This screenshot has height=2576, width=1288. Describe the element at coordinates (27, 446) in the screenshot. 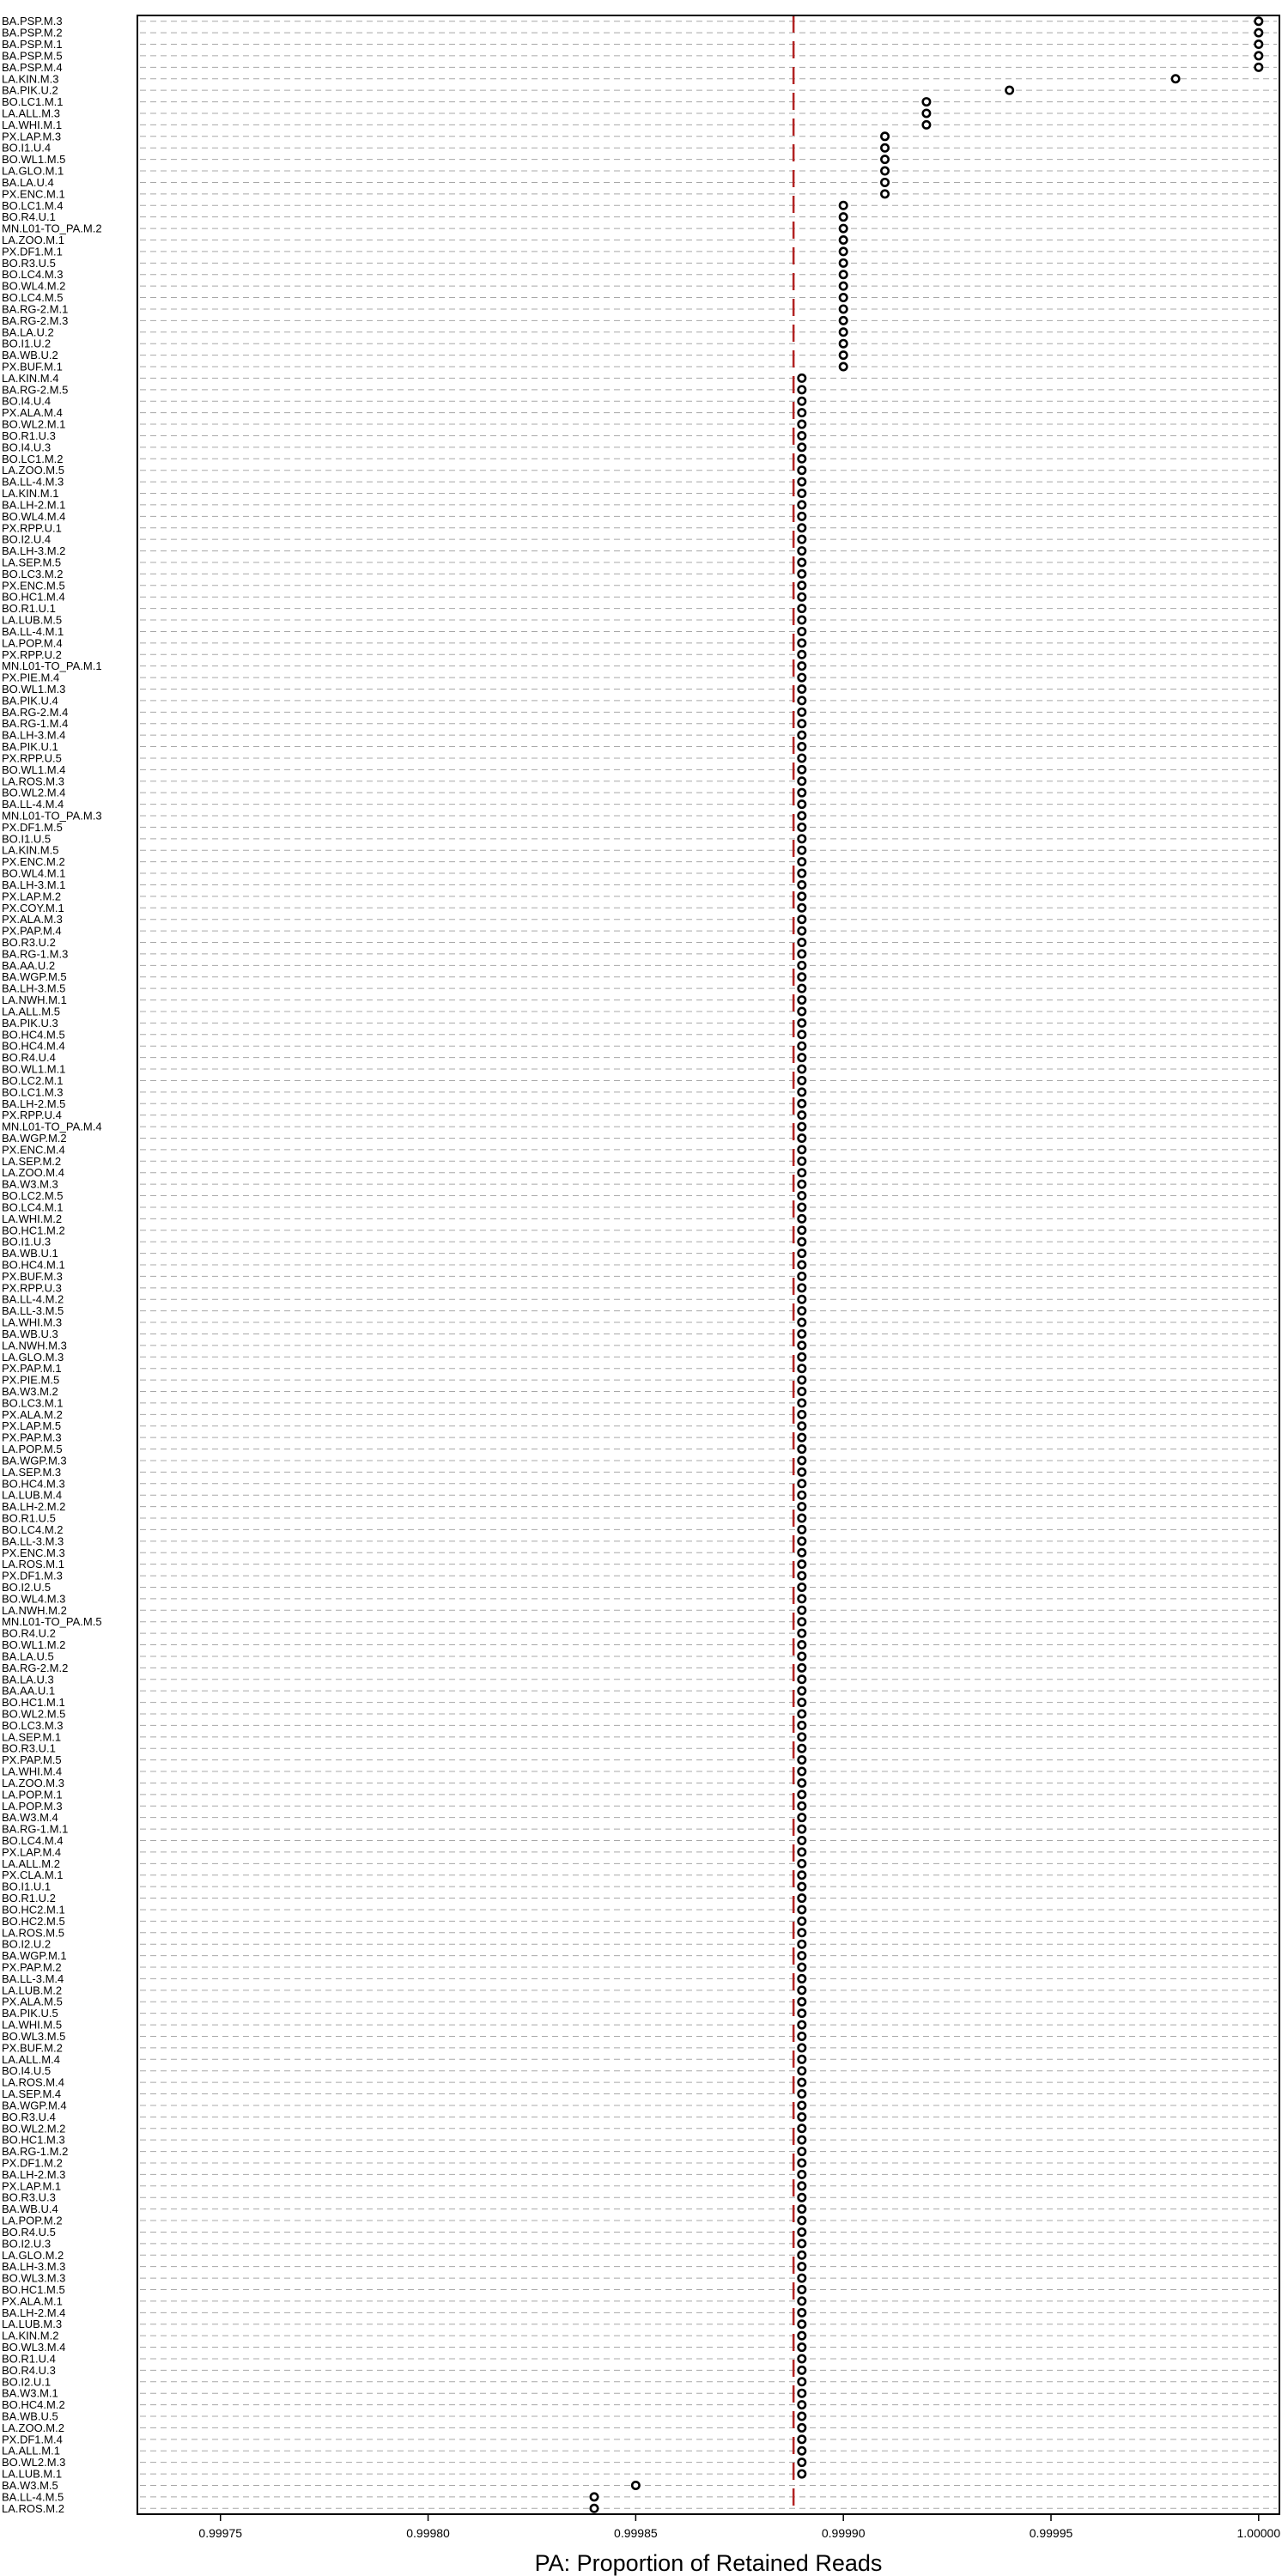

I see `y-tick-label: BO.I4.U.3` at that location.